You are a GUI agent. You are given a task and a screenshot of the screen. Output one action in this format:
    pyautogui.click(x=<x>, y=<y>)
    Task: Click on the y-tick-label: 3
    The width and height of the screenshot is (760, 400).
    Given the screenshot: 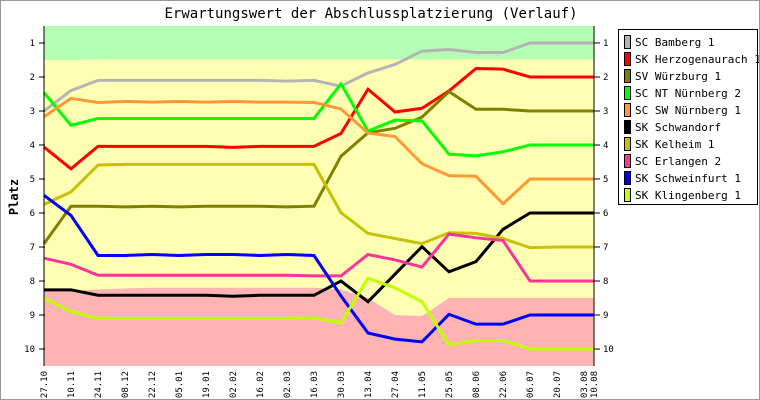 What is the action you would take?
    pyautogui.click(x=32, y=112)
    